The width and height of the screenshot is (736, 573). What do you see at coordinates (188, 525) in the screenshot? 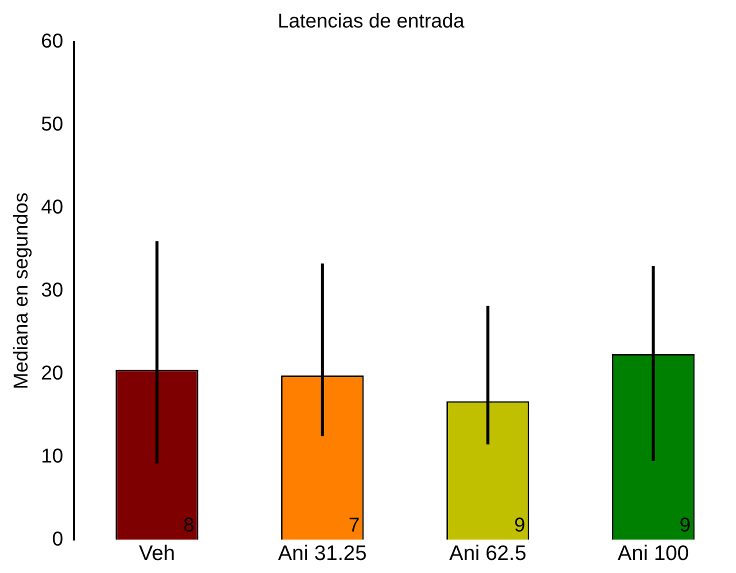
I see `annotation: 8` at bounding box center [188, 525].